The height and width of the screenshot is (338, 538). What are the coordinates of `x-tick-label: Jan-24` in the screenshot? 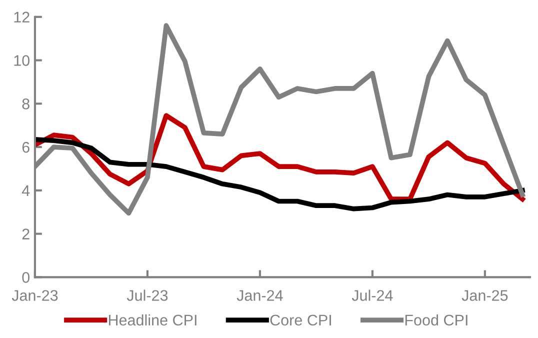 It's located at (259, 295).